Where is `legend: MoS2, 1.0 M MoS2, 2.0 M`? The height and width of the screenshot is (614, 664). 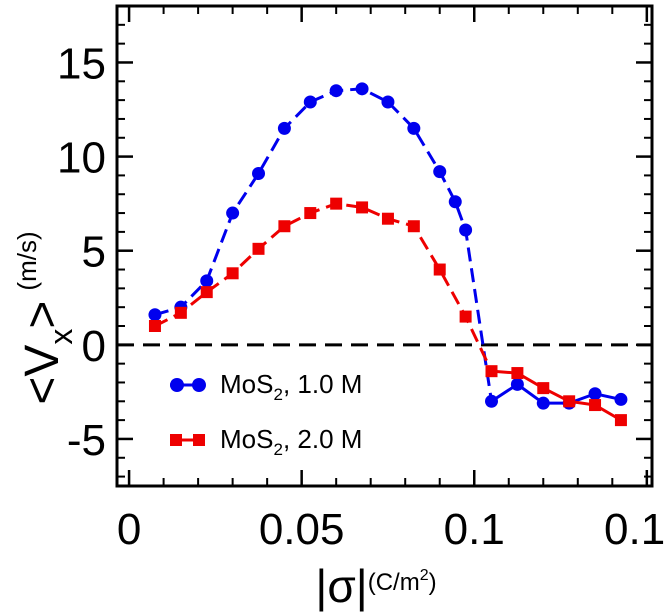
legend: MoS2, 1.0 M MoS2, 2.0 M is located at coordinates (266, 414).